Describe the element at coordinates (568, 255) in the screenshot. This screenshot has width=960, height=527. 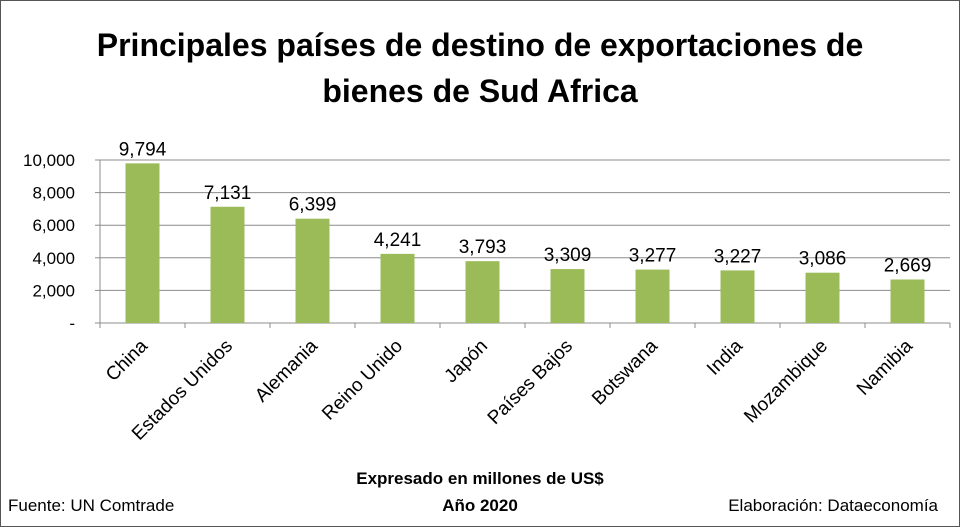
I see `data-label: 3,309` at that location.